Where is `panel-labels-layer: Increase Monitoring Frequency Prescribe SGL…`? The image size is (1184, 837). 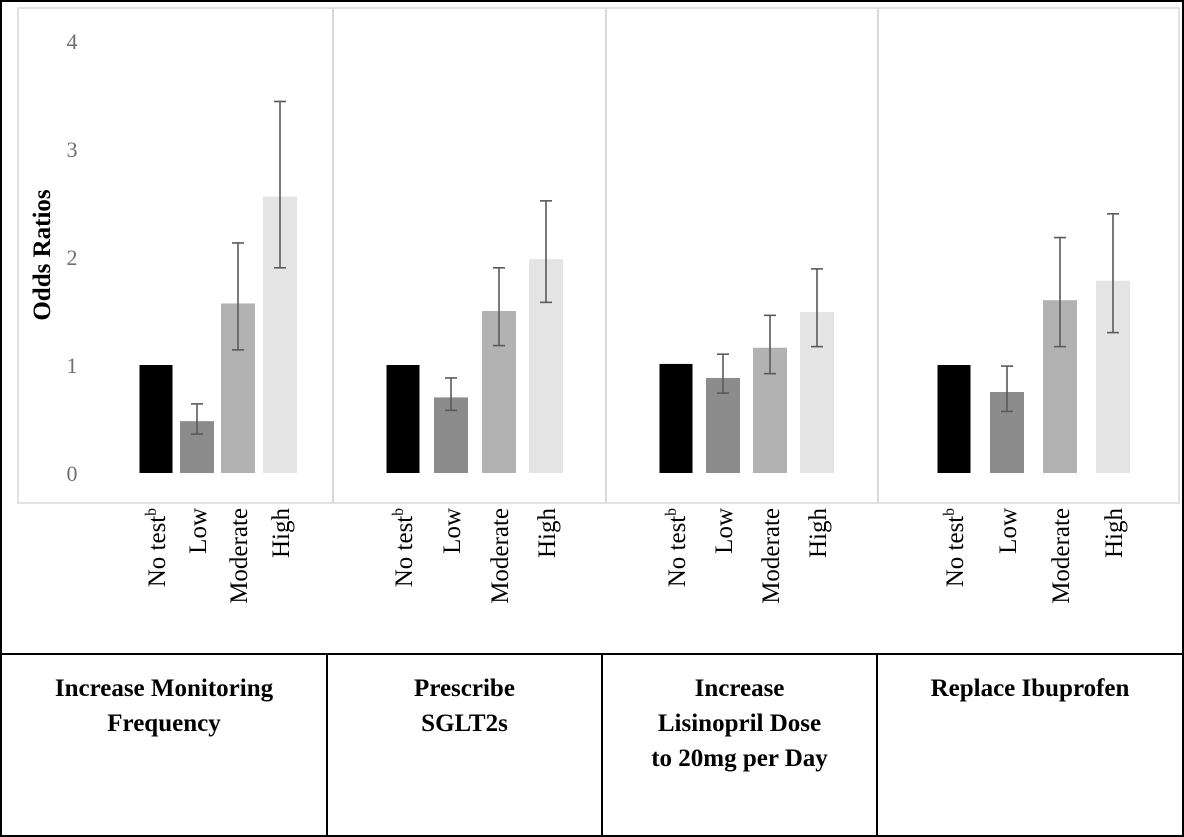 panel-labels-layer: Increase Monitoring Frequency Prescribe SGL… is located at coordinates (592, 723).